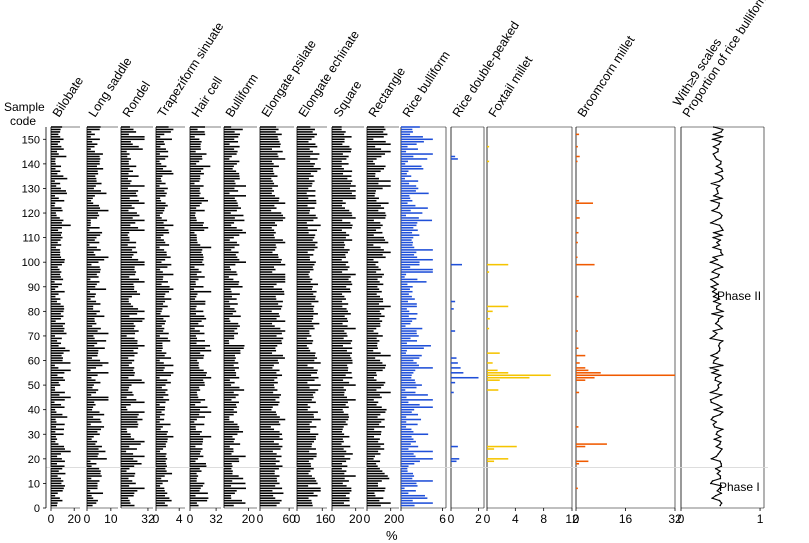  What do you see at coordinates (486, 69) in the screenshot?
I see `header-text-rice-double-peaked-0: Rice double-peaked` at bounding box center [486, 69].